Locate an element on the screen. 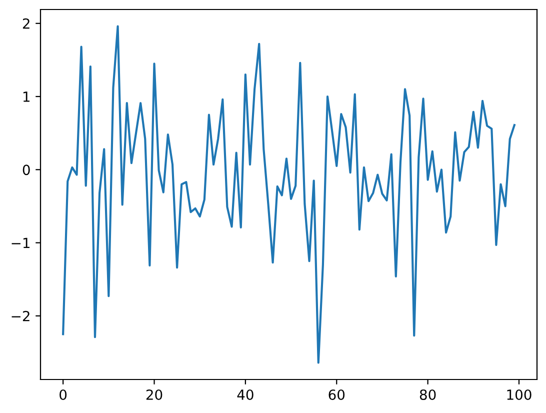  x-tick-label: 40 is located at coordinates (245, 394).